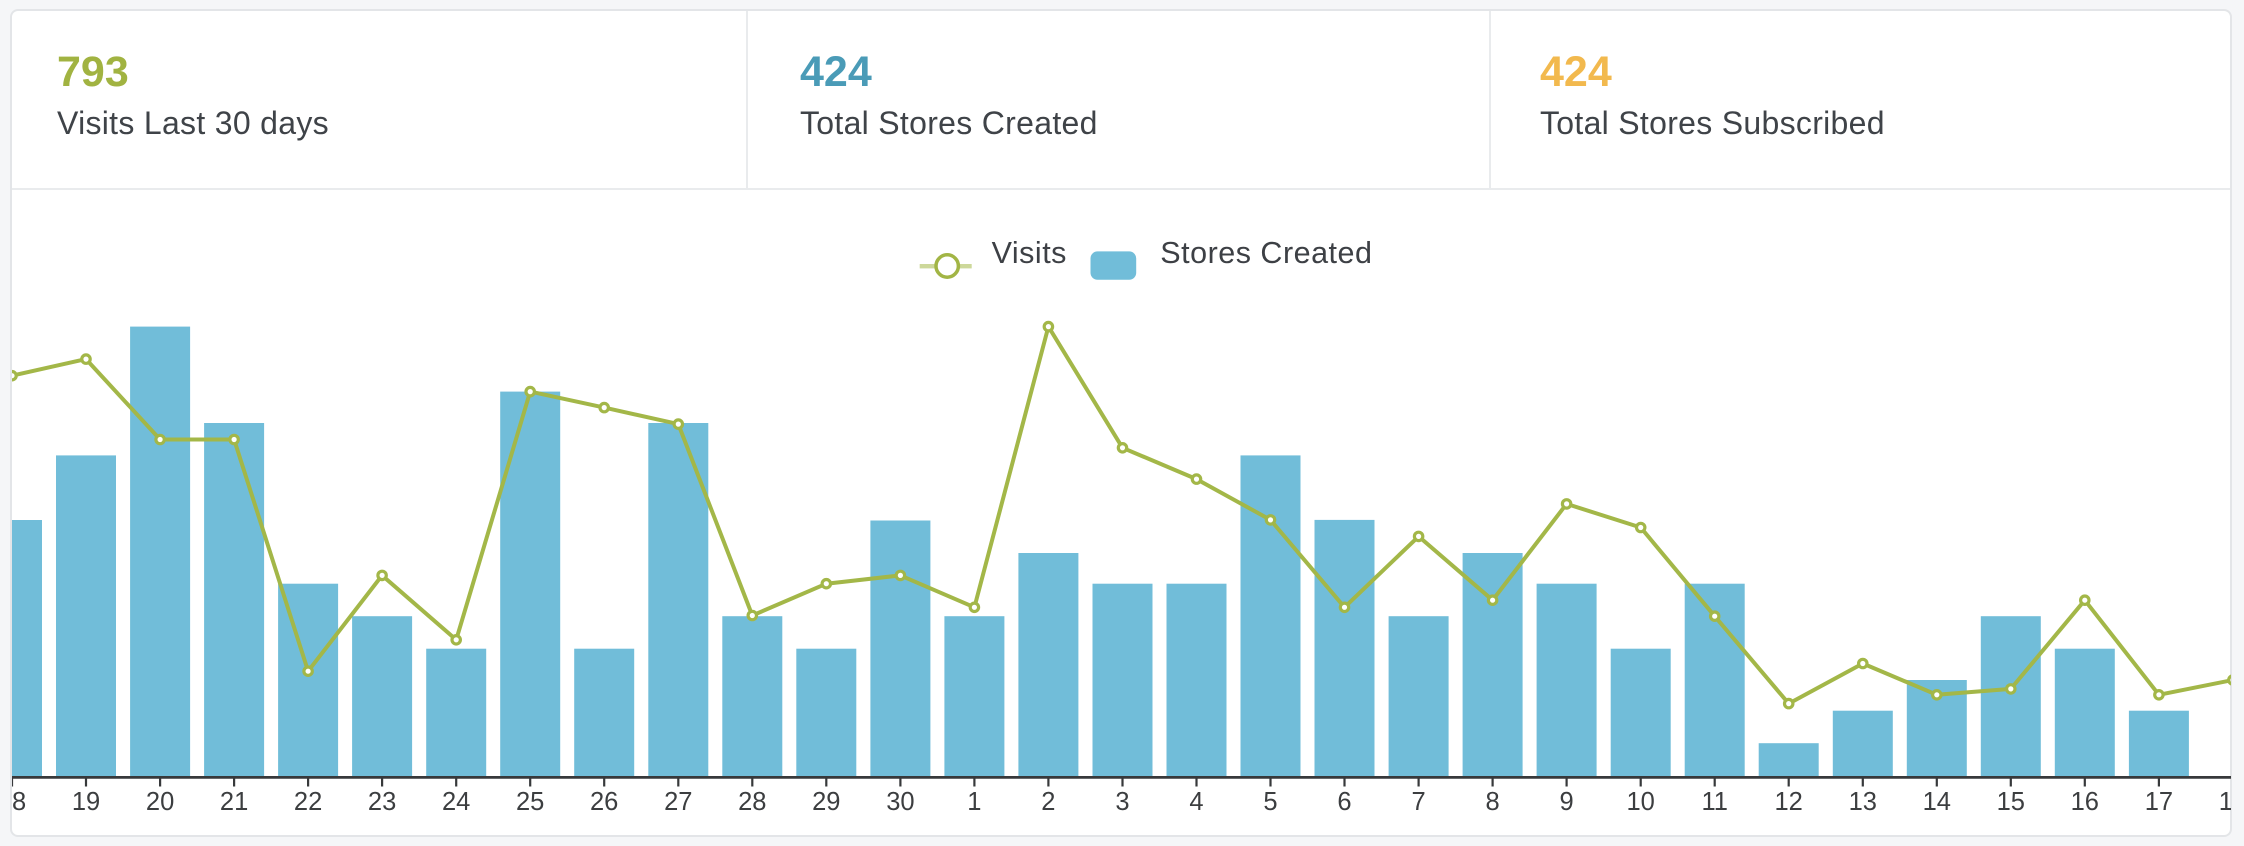 This screenshot has width=2244, height=846. What do you see at coordinates (530, 802) in the screenshot?
I see `svg-text: 25` at bounding box center [530, 802].